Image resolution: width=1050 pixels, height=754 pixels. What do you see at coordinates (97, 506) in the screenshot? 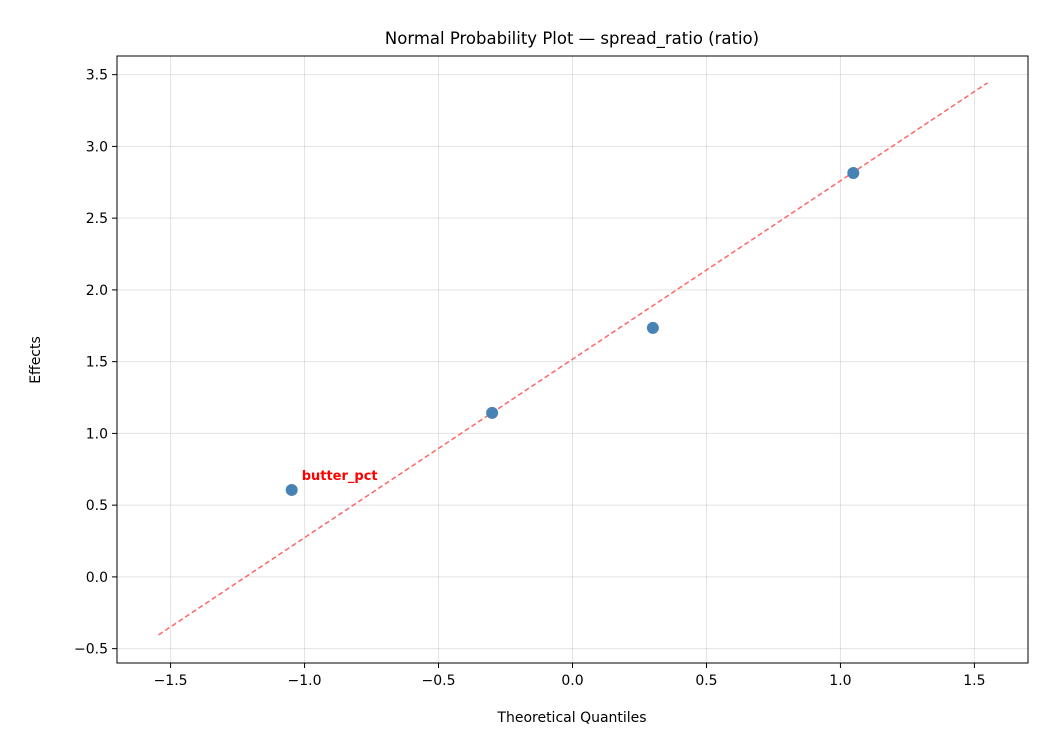
I see `y-tick-label: 0.5` at bounding box center [97, 506].